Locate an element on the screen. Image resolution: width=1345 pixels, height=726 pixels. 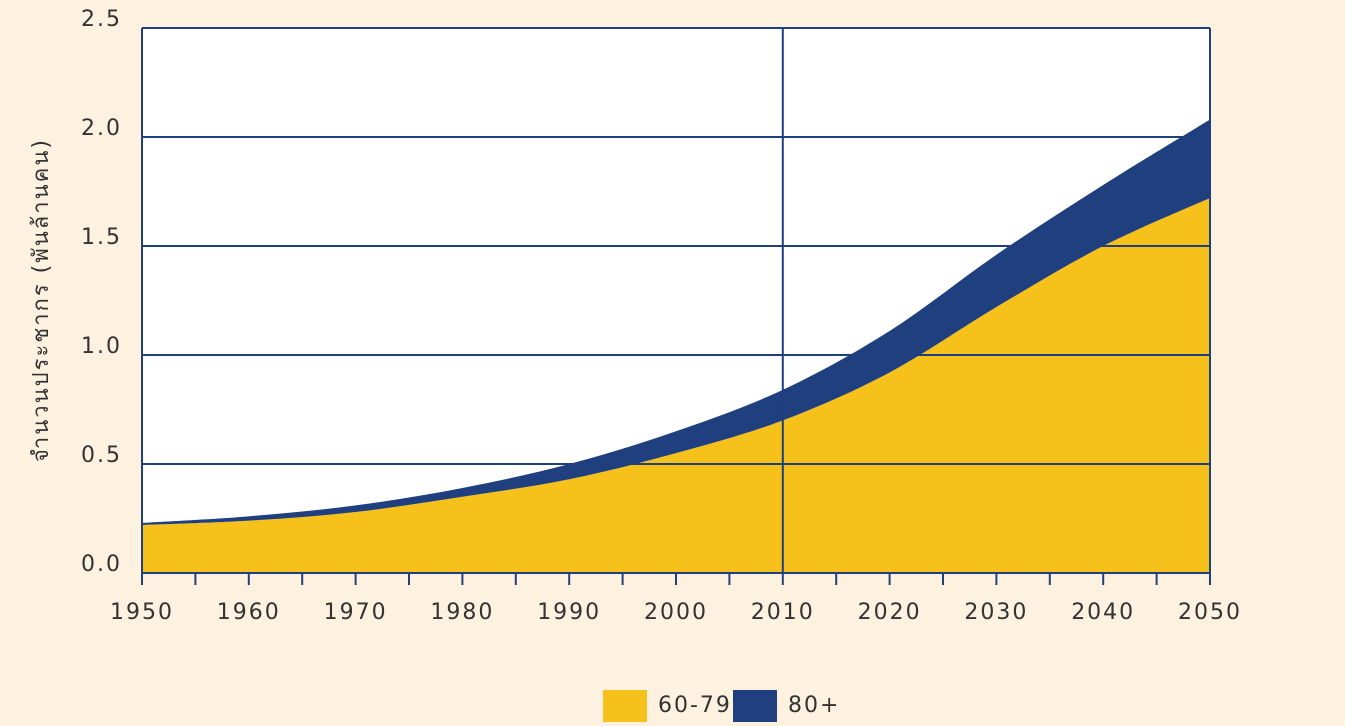
x-tick-label: 1960 is located at coordinates (249, 612).